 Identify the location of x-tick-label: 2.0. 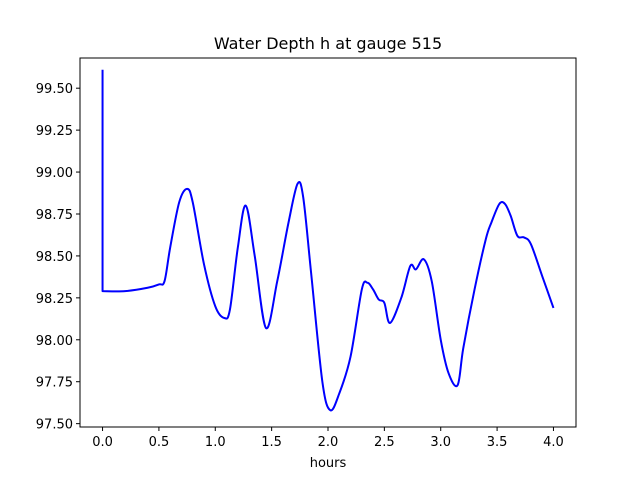
(328, 442).